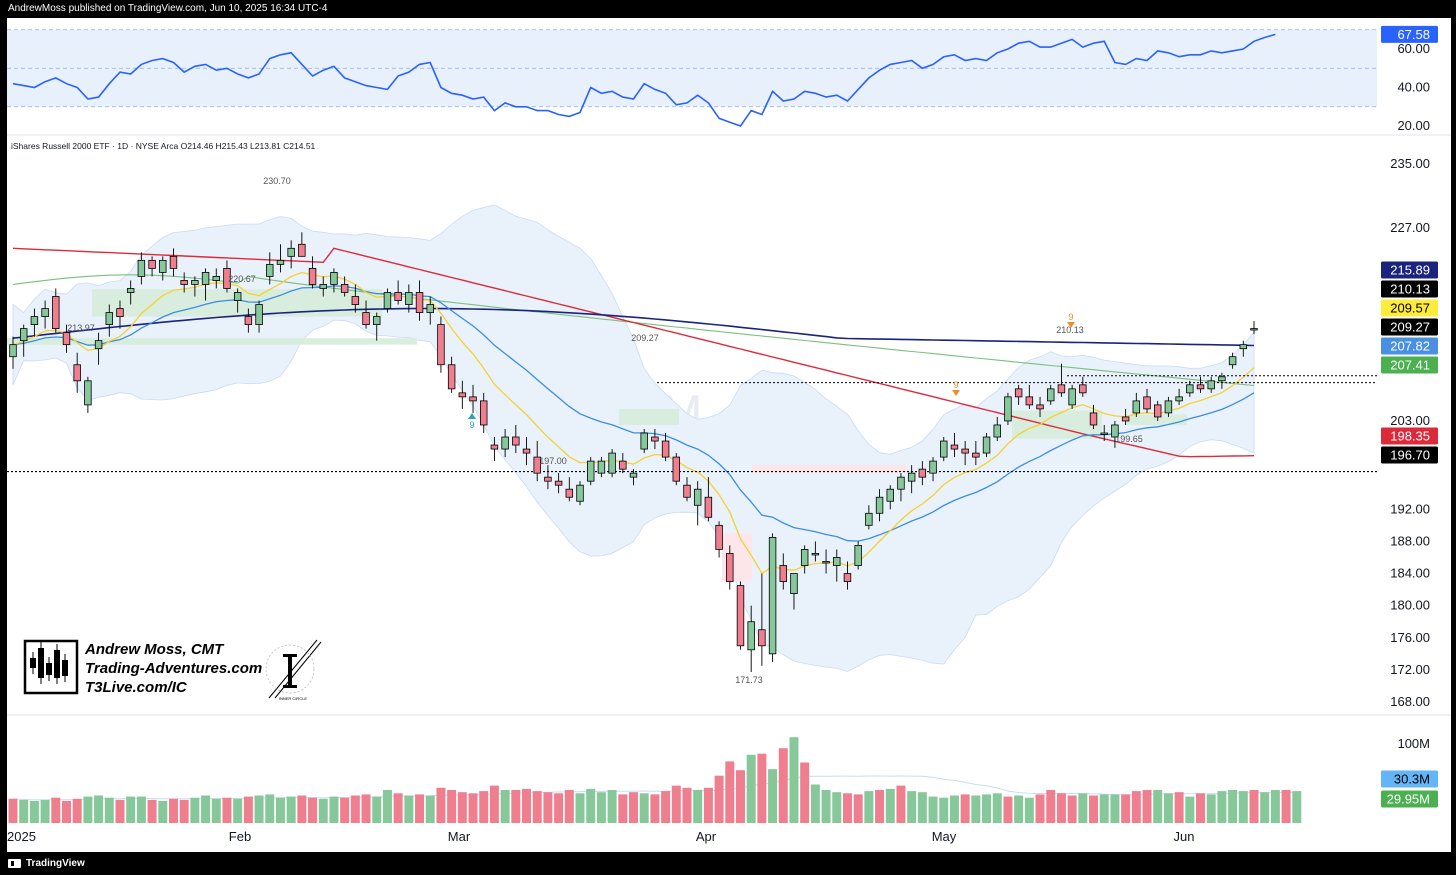  What do you see at coordinates (944, 836) in the screenshot?
I see `time-axis-label: May` at bounding box center [944, 836].